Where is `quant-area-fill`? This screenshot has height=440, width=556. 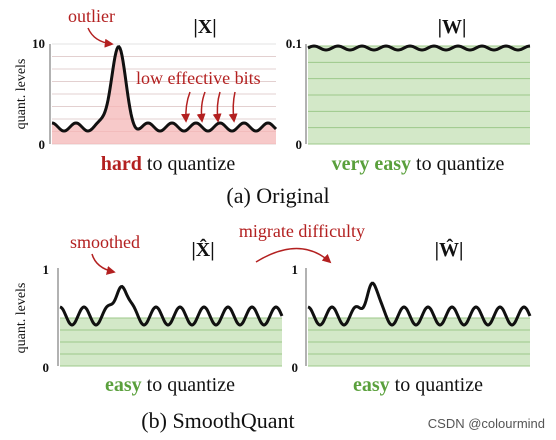
quant-area-fill is located at coordinates (164, 95).